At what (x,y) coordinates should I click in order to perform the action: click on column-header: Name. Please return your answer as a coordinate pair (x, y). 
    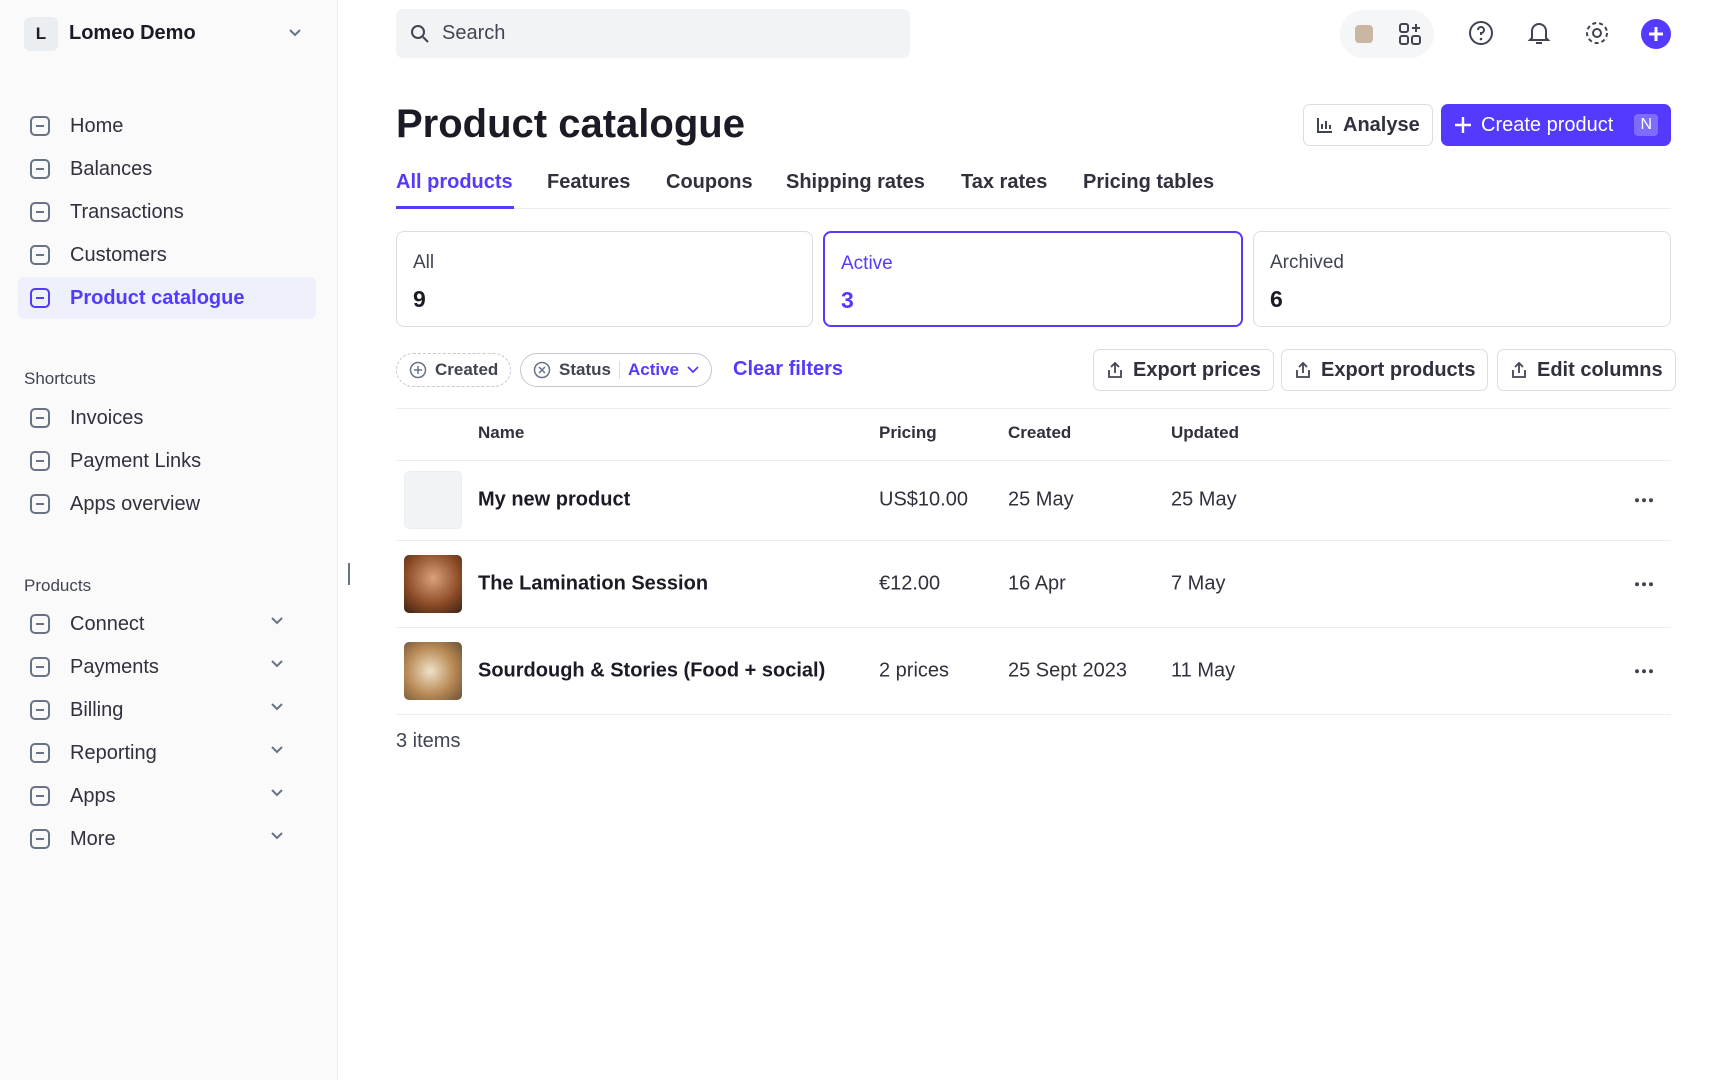
    Looking at the image, I should click on (501, 432).